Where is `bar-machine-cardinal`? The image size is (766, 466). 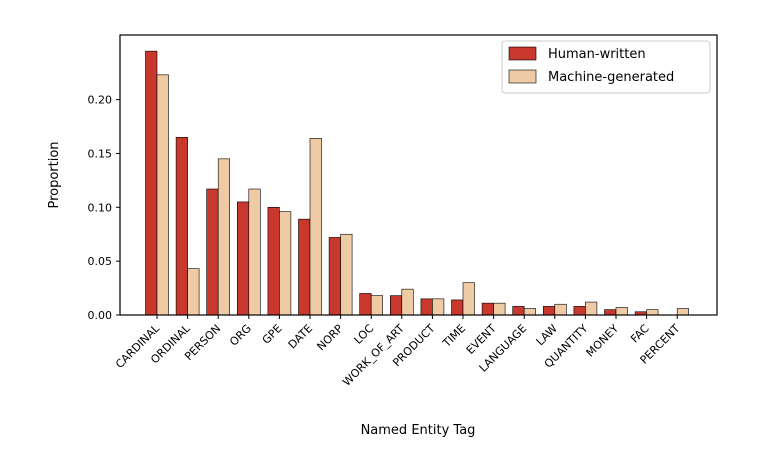 bar-machine-cardinal is located at coordinates (162, 195).